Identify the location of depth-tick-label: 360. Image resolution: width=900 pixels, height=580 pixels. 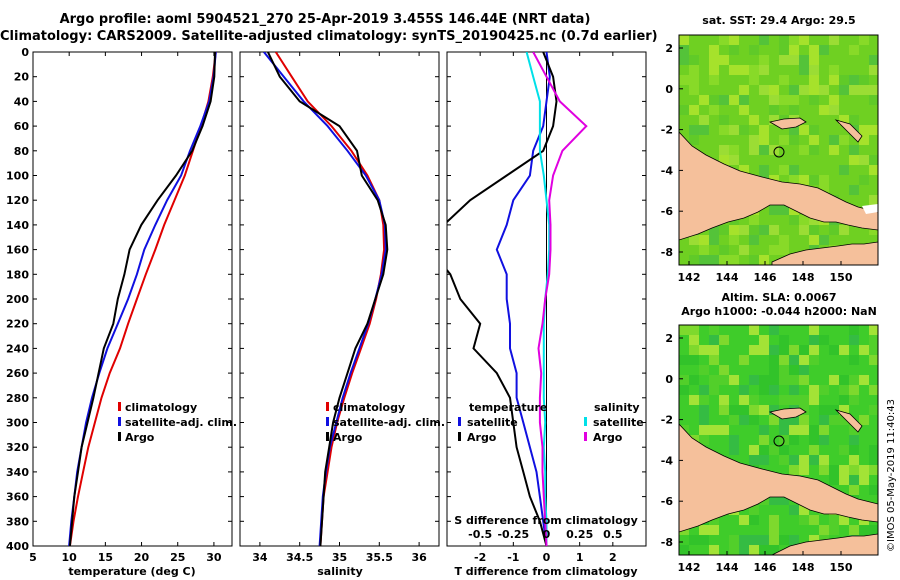
(17, 497).